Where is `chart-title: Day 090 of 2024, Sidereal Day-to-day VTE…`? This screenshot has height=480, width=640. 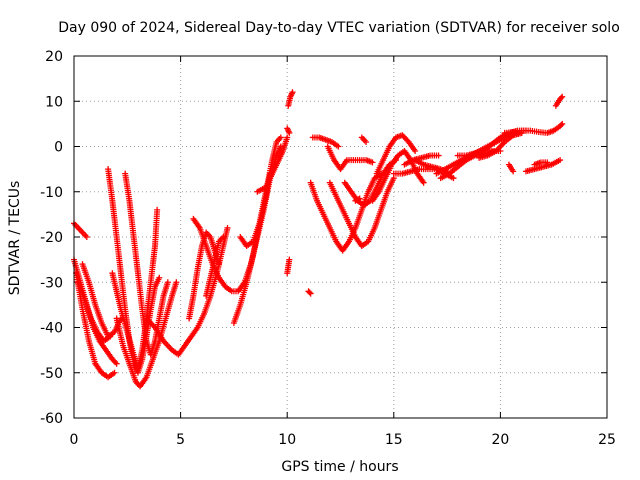 chart-title: Day 090 of 2024, Sidereal Day-to-day VTE… is located at coordinates (339, 28).